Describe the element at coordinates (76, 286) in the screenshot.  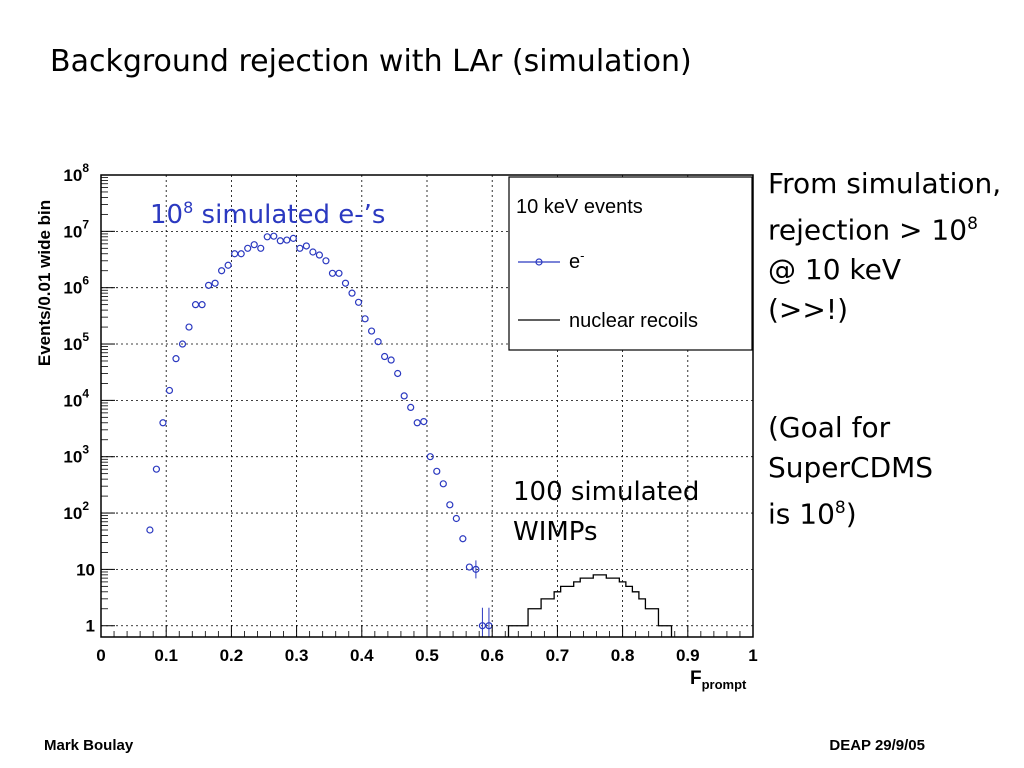
I see `y-tick-label: 10⁶` at that location.